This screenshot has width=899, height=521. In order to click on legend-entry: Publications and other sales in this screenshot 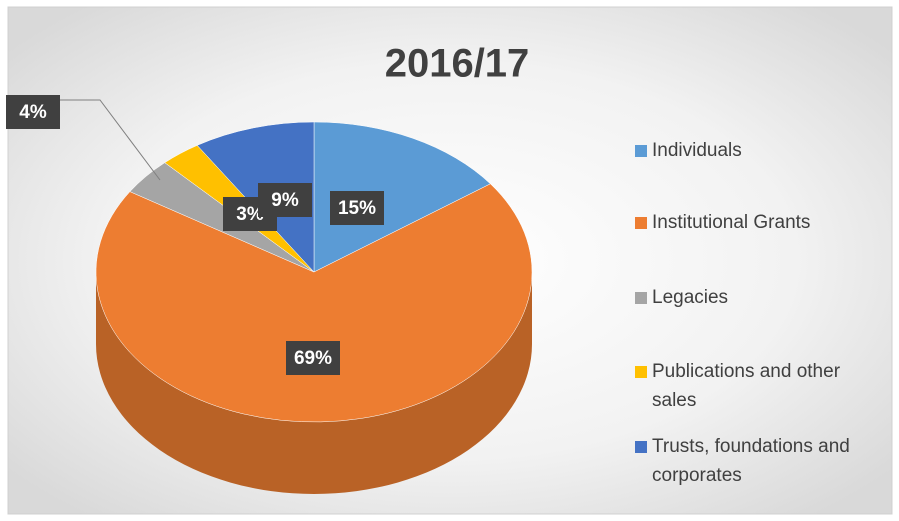, I will do `click(760, 386)`.